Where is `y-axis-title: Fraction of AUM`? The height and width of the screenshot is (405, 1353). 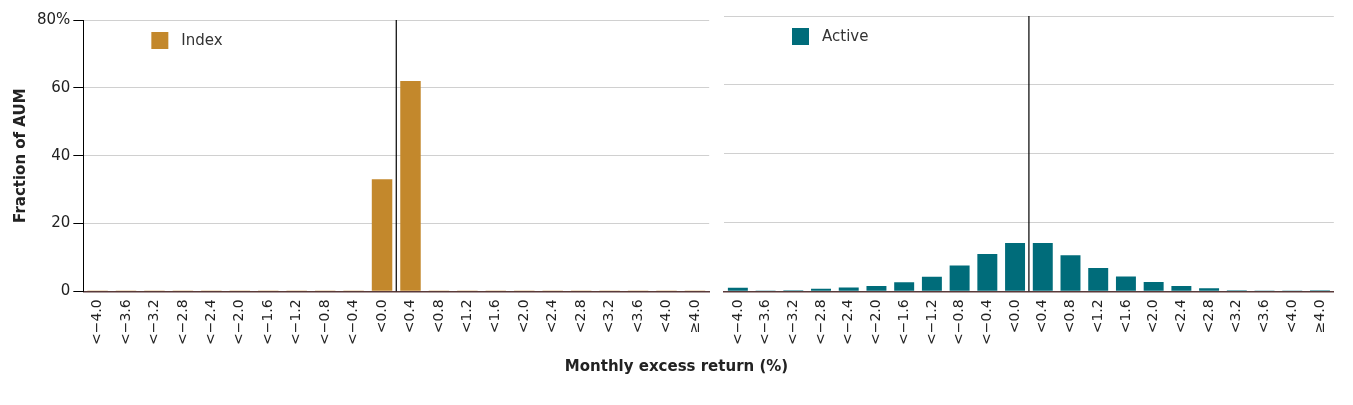 y-axis-title: Fraction of AUM is located at coordinates (19, 155).